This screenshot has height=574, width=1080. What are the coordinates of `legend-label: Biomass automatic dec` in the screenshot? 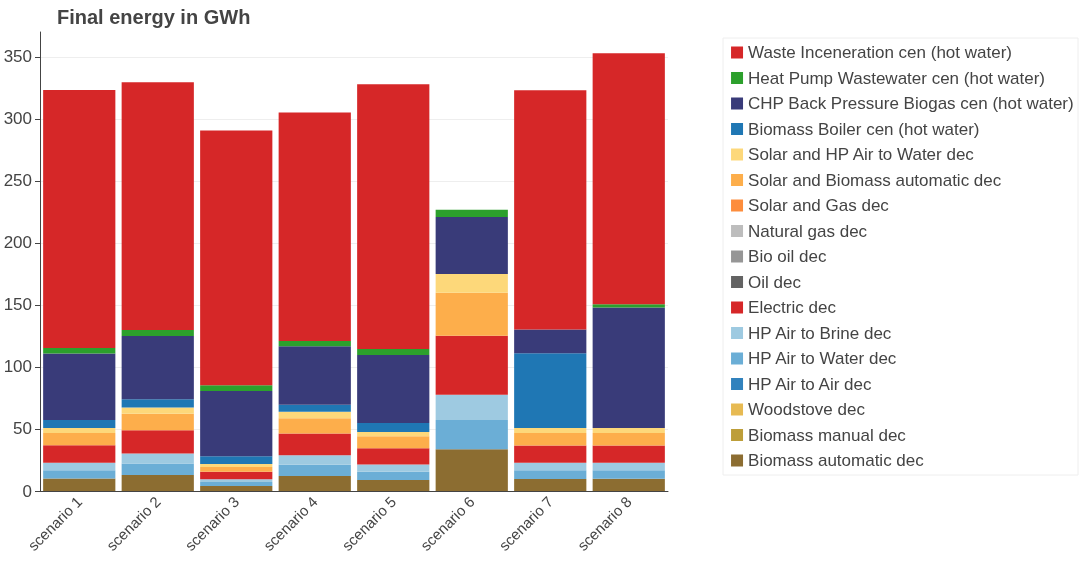 It's located at (836, 460).